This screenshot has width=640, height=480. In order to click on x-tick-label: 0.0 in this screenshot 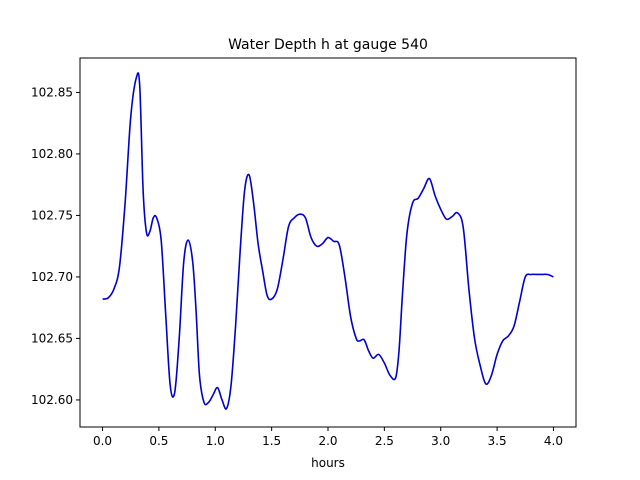, I will do `click(102, 441)`.